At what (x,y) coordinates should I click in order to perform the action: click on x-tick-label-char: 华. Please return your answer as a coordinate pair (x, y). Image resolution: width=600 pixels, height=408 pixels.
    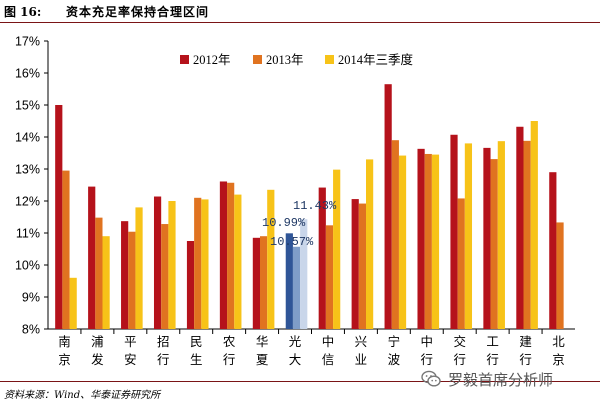
    Looking at the image, I should click on (262, 341).